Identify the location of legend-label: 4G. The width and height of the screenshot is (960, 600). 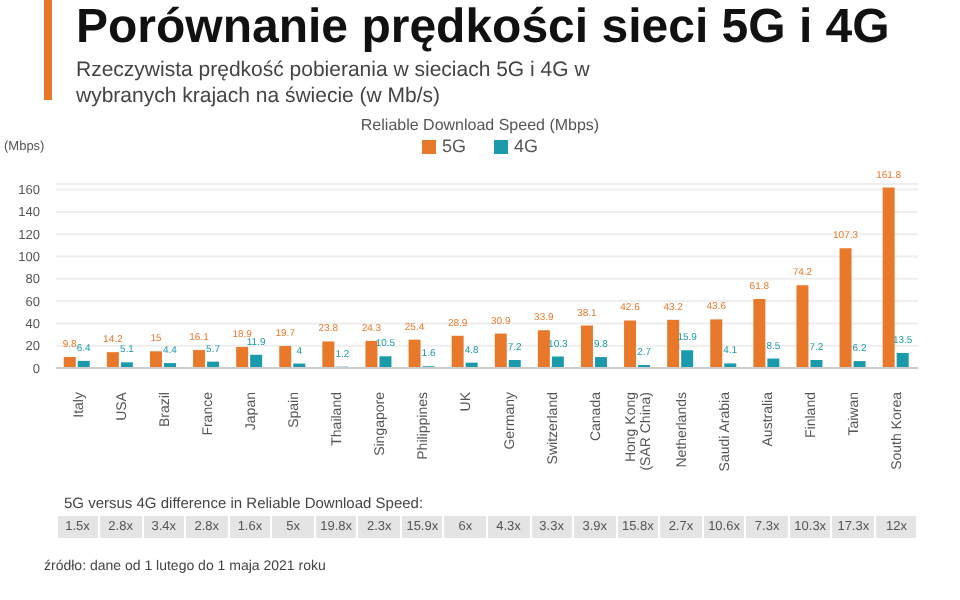
(525, 146).